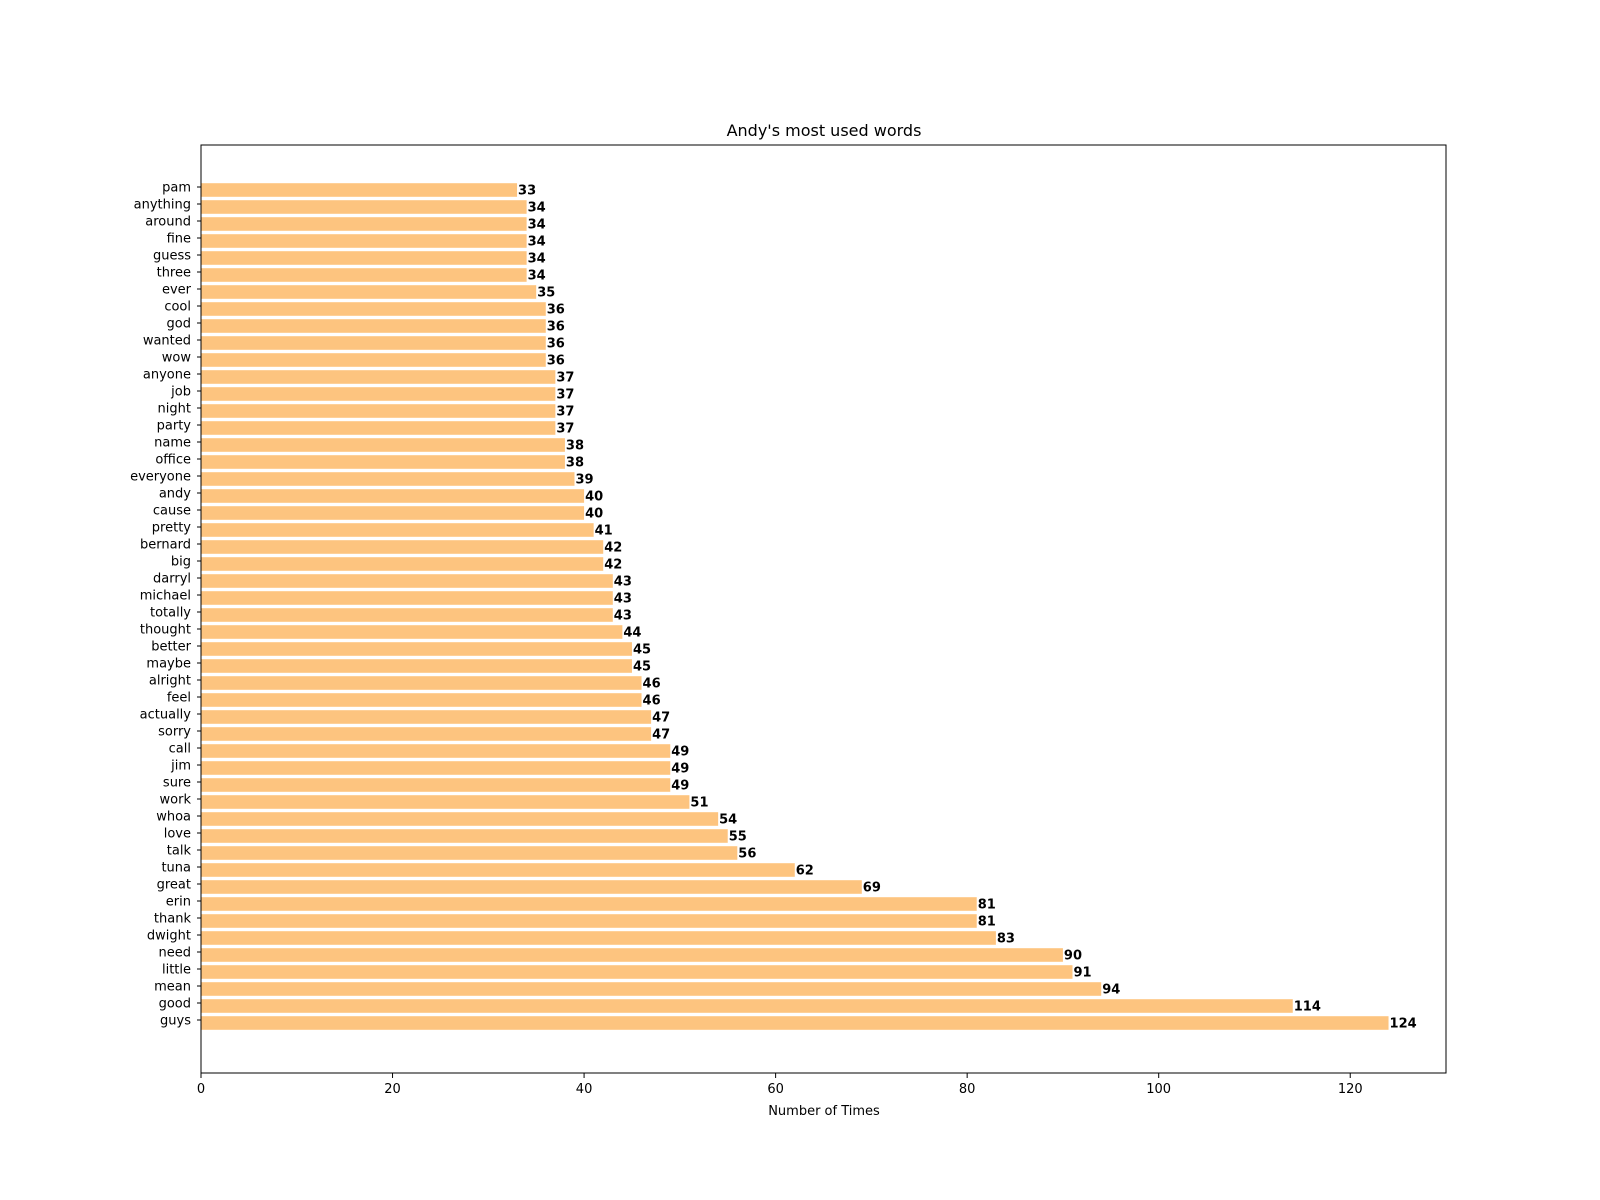  I want to click on y-tick-label: darryl, so click(172, 579).